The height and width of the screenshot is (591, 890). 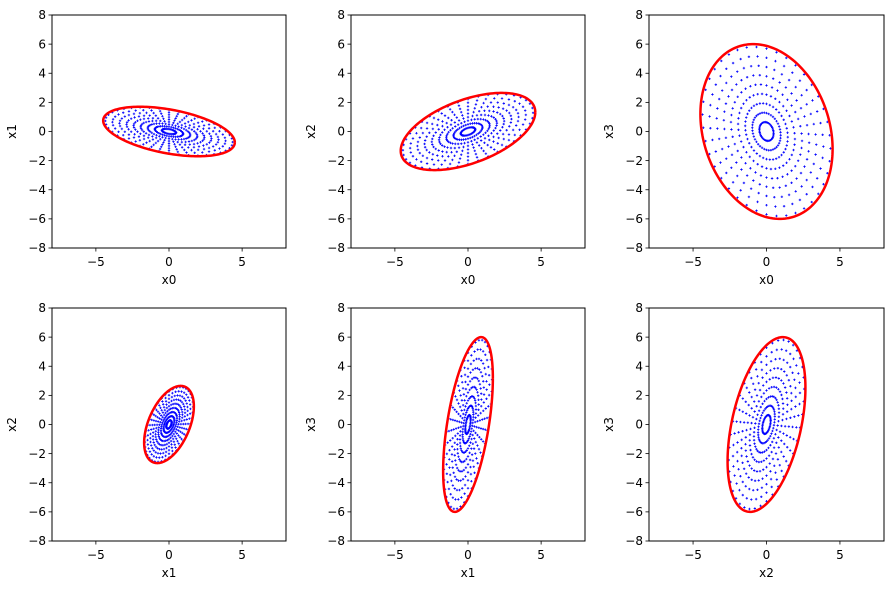 I want to click on subplot-x0-x2: −8 −6 −4 −2 0 2 4 6 8 −5 0 5 x0 x2, so click(x=445, y=147).